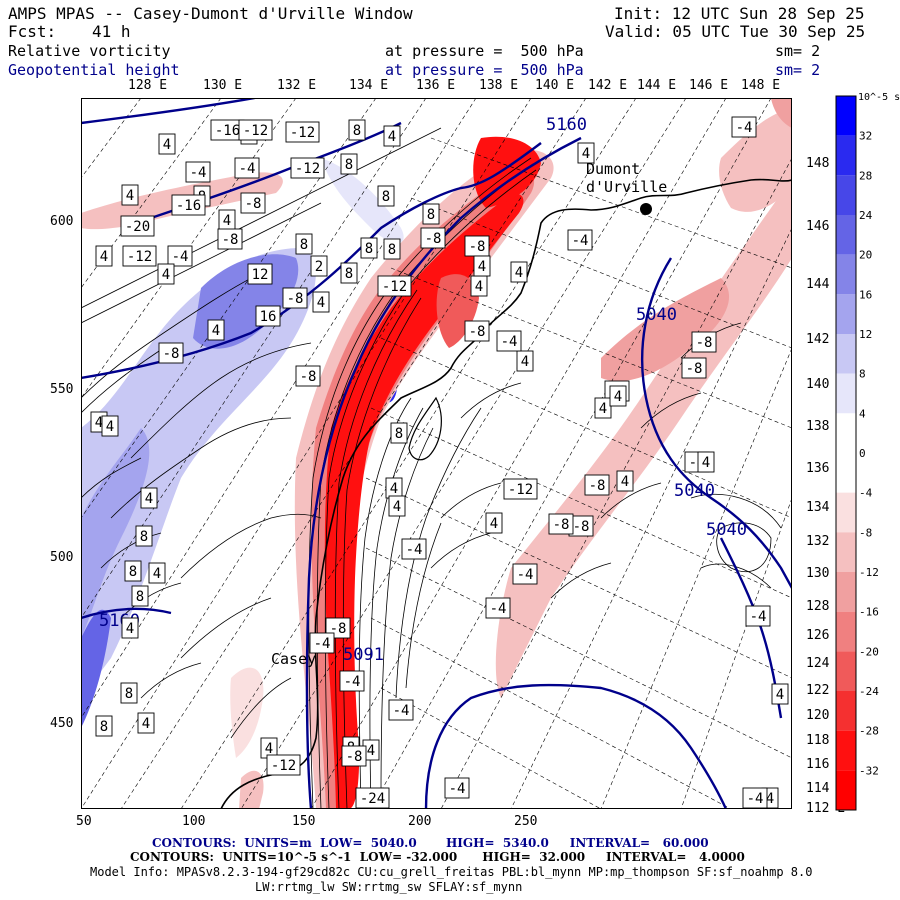 The image size is (900, 900). What do you see at coordinates (137, 227) in the screenshot?
I see `svg-text: -20` at bounding box center [137, 227].